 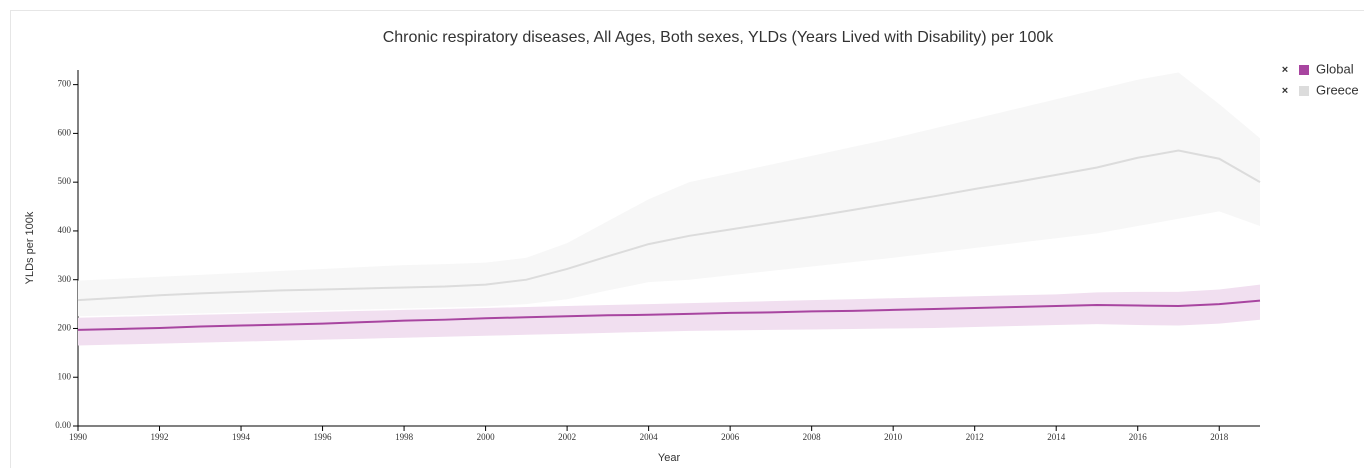 I want to click on x-tick-label: 2012, so click(x=975, y=437).